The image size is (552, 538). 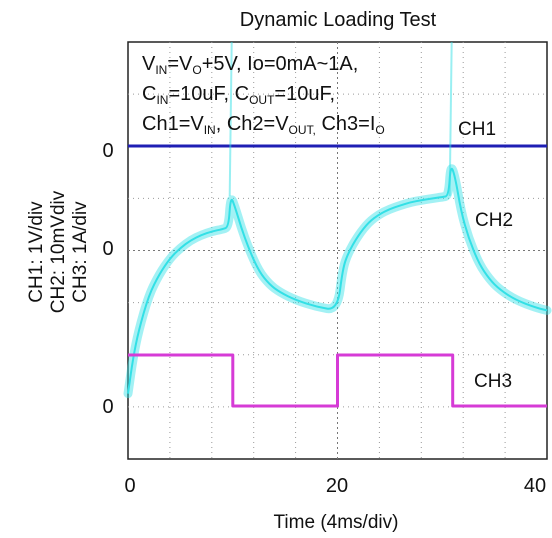 I want to click on ground-marker-ch2: 0, so click(x=107, y=249).